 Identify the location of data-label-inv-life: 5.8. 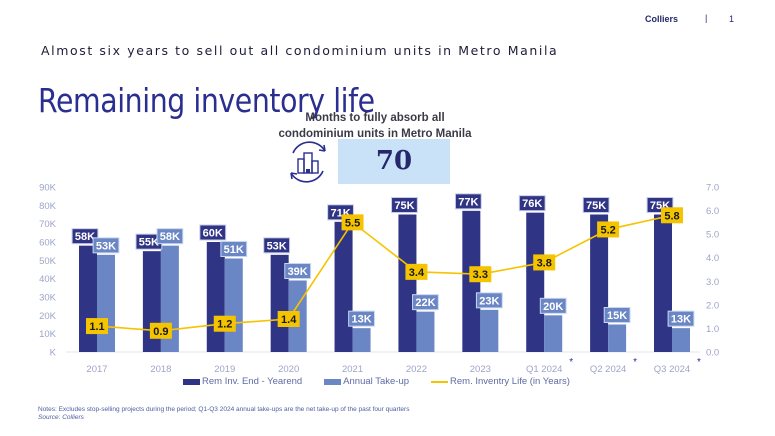
(671, 216).